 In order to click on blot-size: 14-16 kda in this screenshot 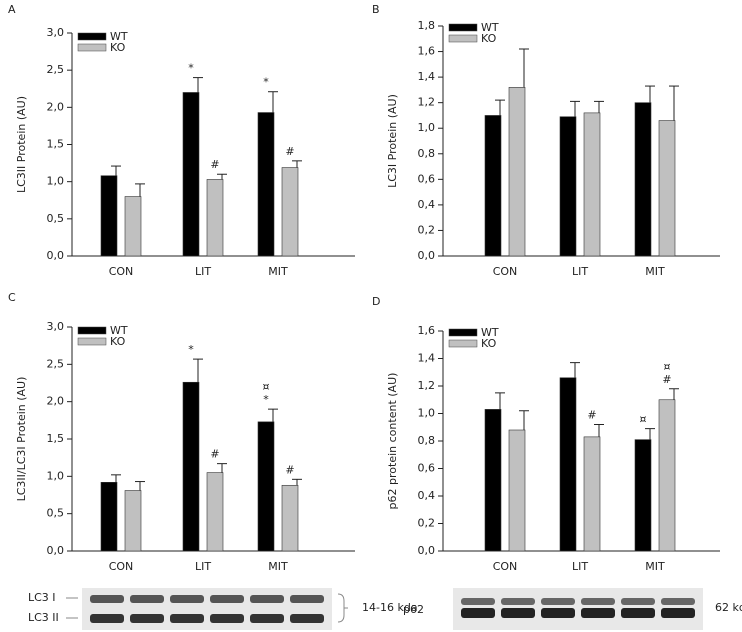, I will do `click(390, 607)`.